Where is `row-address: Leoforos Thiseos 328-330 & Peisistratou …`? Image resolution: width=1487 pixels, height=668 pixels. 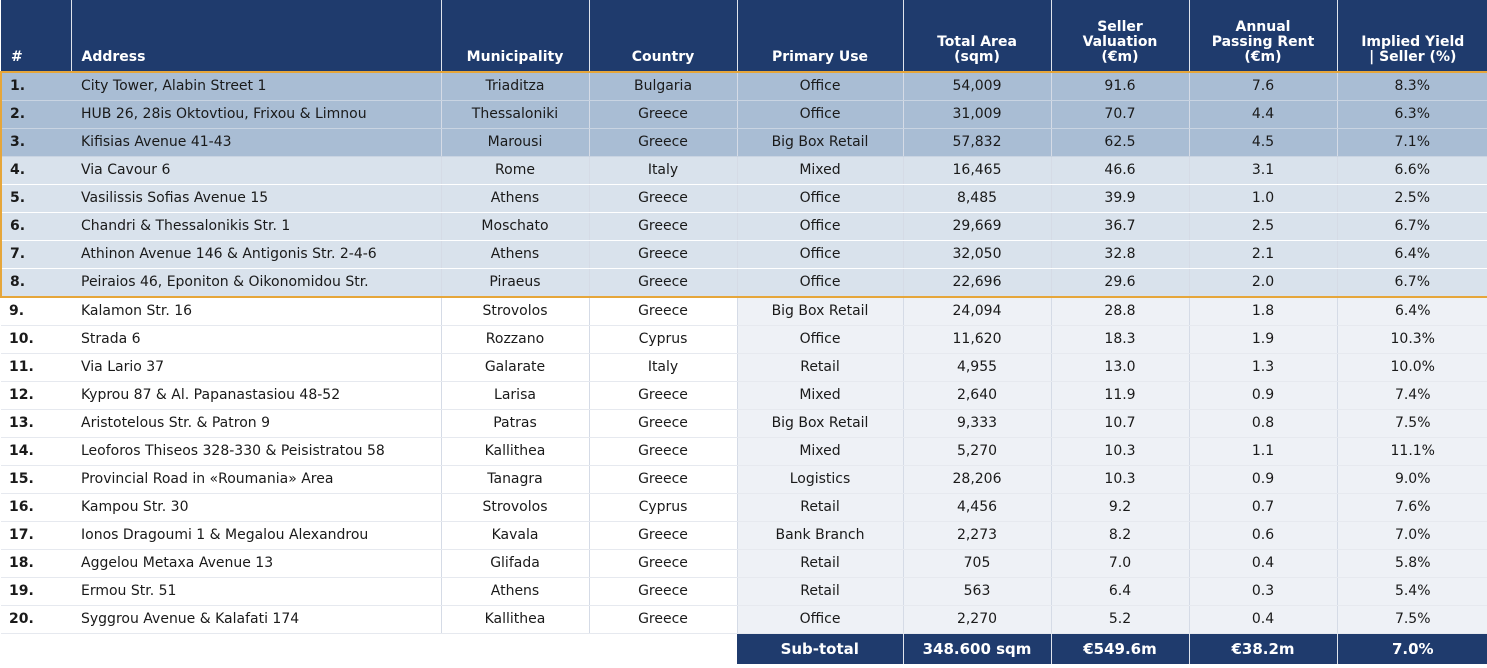
row-address: Leoforos Thiseos 328-330 & Peisistratou … is located at coordinates (256, 451).